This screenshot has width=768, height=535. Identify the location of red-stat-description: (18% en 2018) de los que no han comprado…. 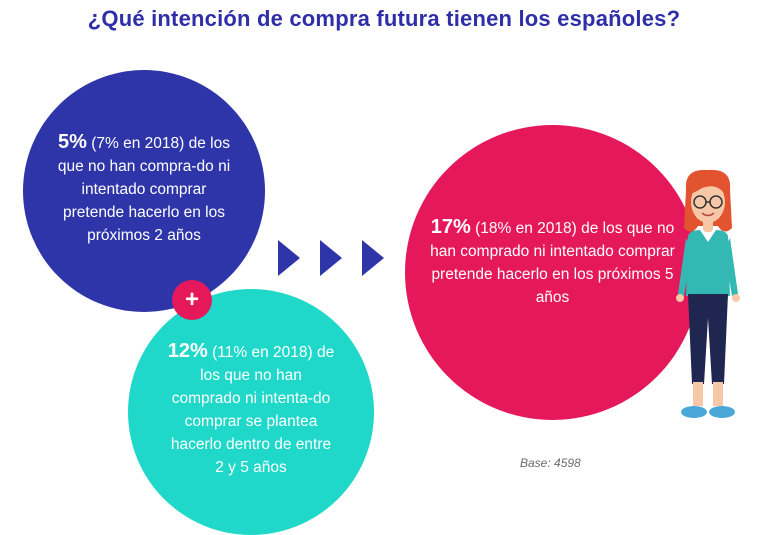
(552, 263).